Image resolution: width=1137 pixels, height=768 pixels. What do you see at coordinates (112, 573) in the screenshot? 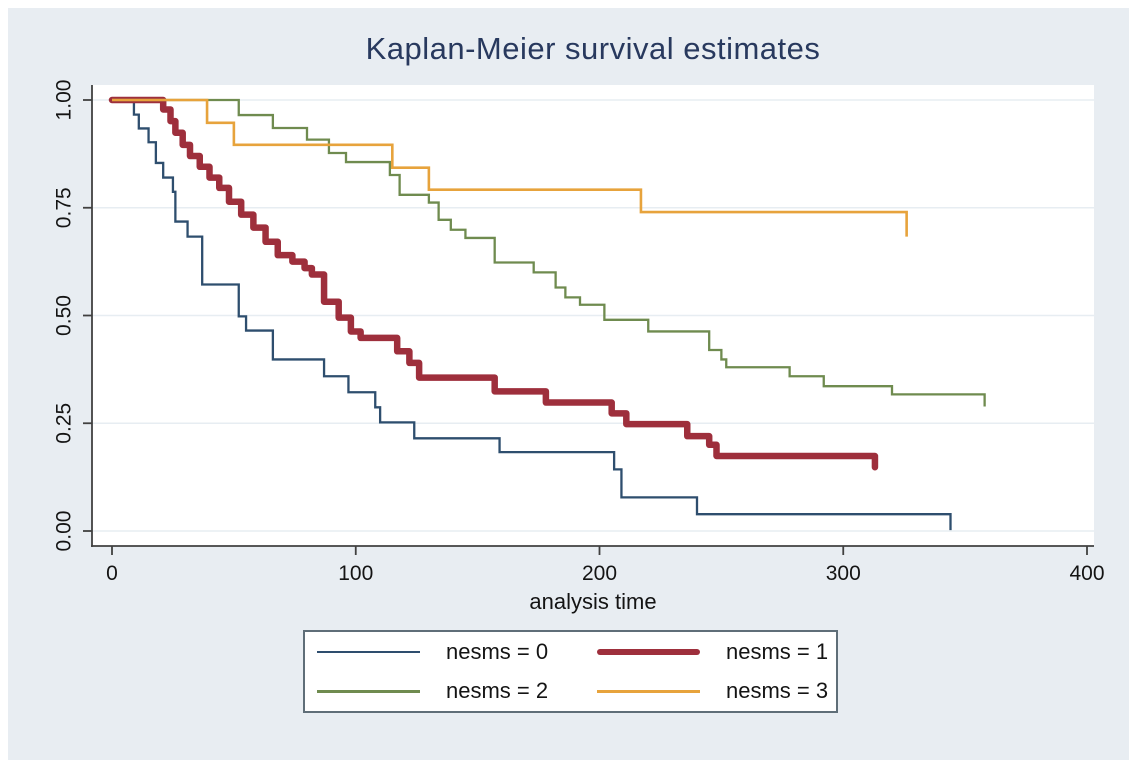
I see `x-tick-label: 0` at bounding box center [112, 573].